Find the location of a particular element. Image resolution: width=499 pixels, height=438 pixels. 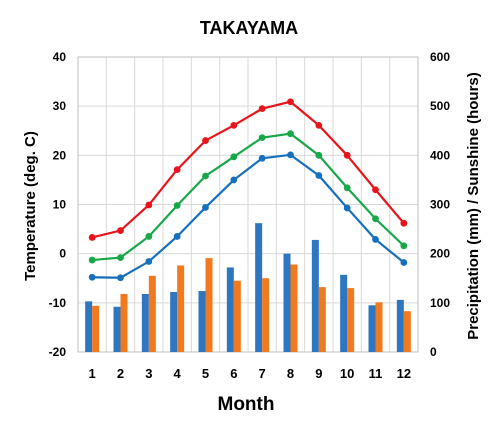

y-tick-left: -20 is located at coordinates (58, 352).